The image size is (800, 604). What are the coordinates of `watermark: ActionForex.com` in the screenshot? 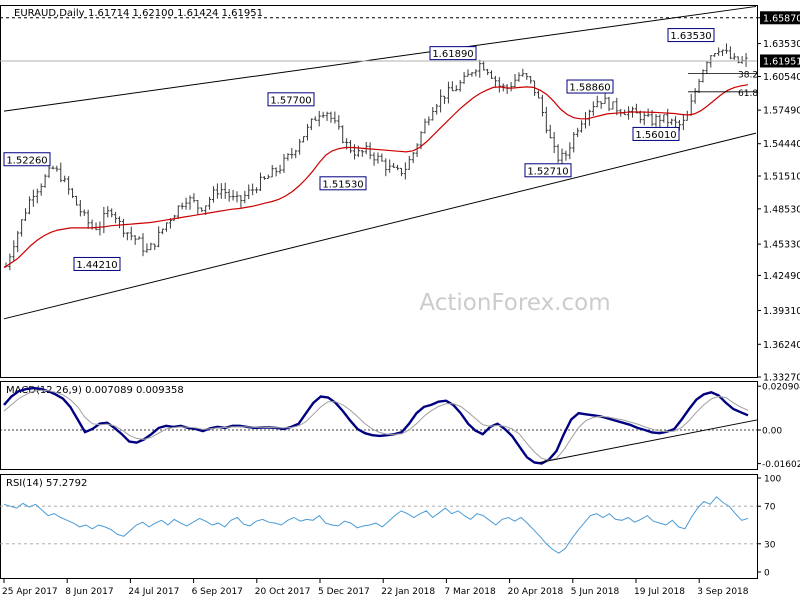 It's located at (514, 303).